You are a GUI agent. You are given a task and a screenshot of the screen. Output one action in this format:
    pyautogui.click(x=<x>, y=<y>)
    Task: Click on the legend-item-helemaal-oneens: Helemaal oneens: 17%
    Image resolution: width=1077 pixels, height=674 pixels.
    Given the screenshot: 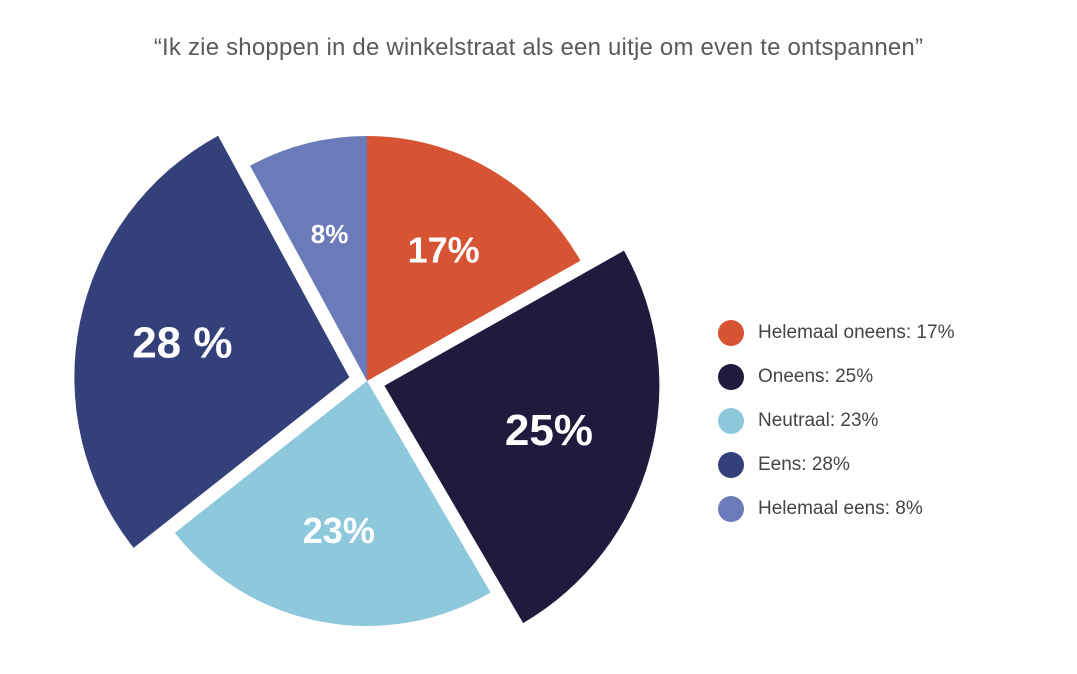 What is the action you would take?
    pyautogui.click(x=888, y=333)
    